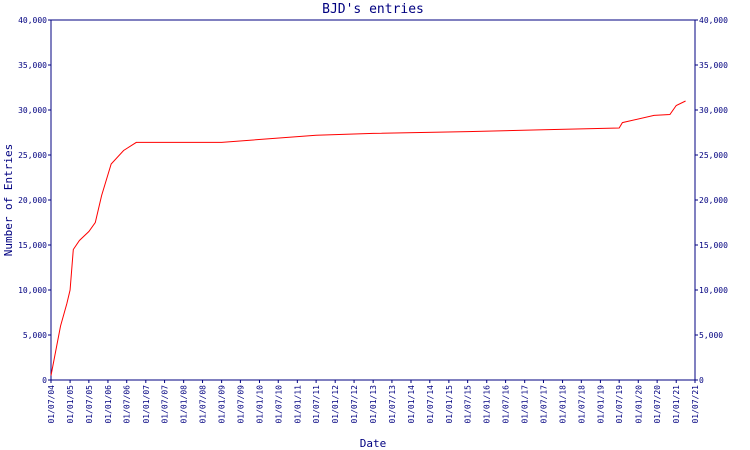  What do you see at coordinates (563, 404) in the screenshot?
I see `x-tick-label: 01/01/18` at bounding box center [563, 404].